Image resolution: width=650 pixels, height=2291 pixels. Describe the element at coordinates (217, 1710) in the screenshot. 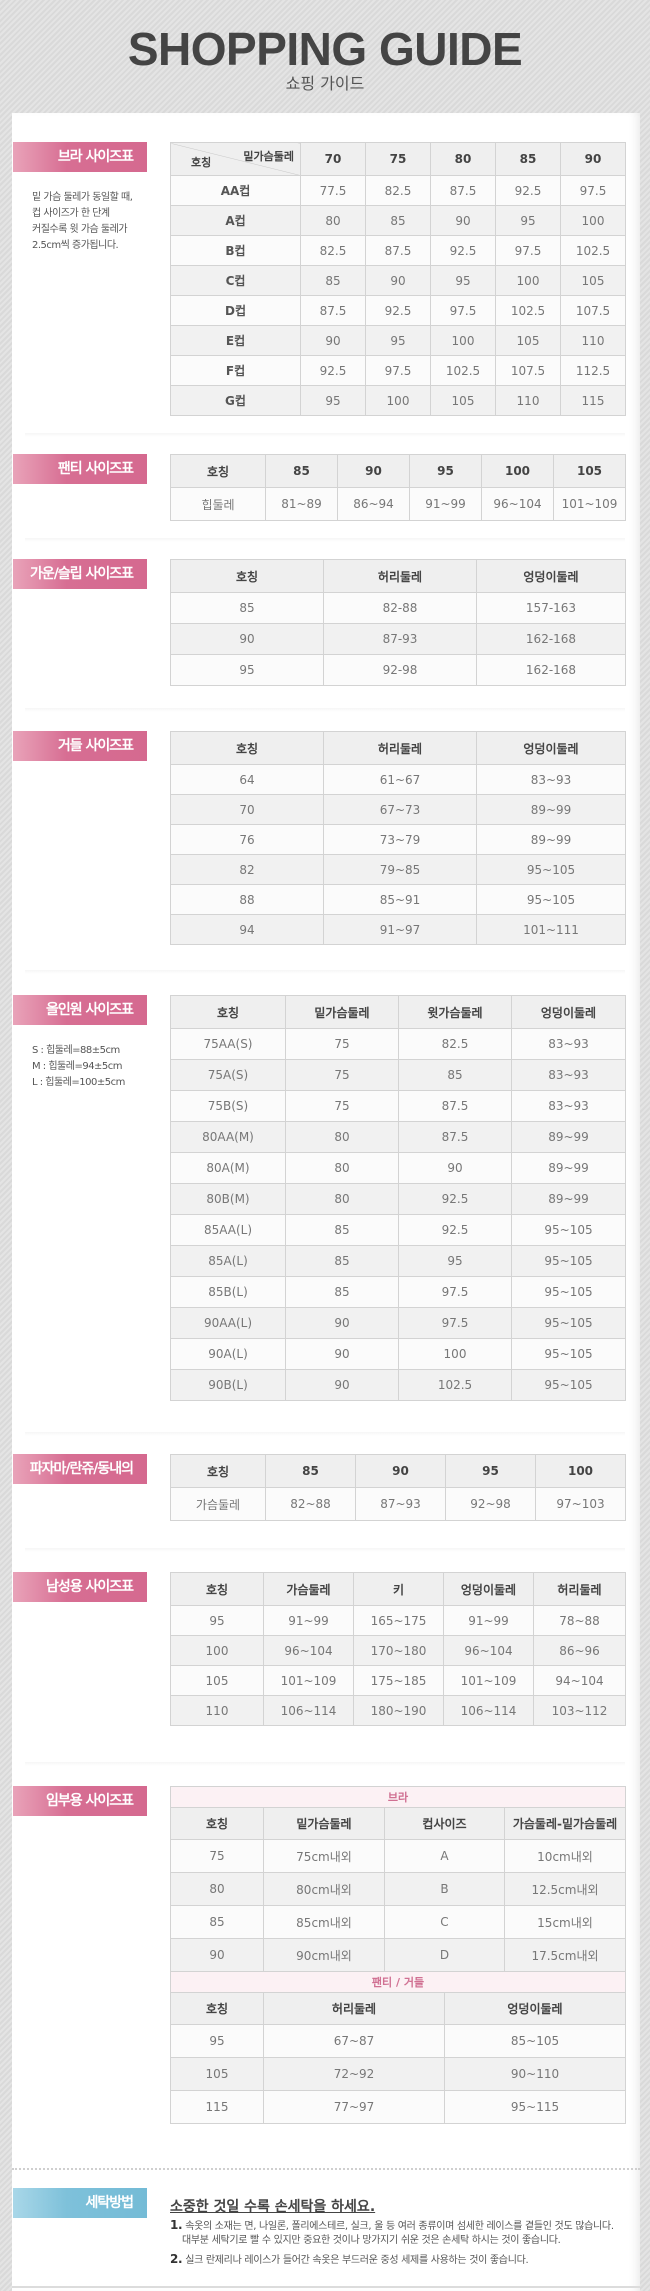

I see `row-label: 110` at that location.